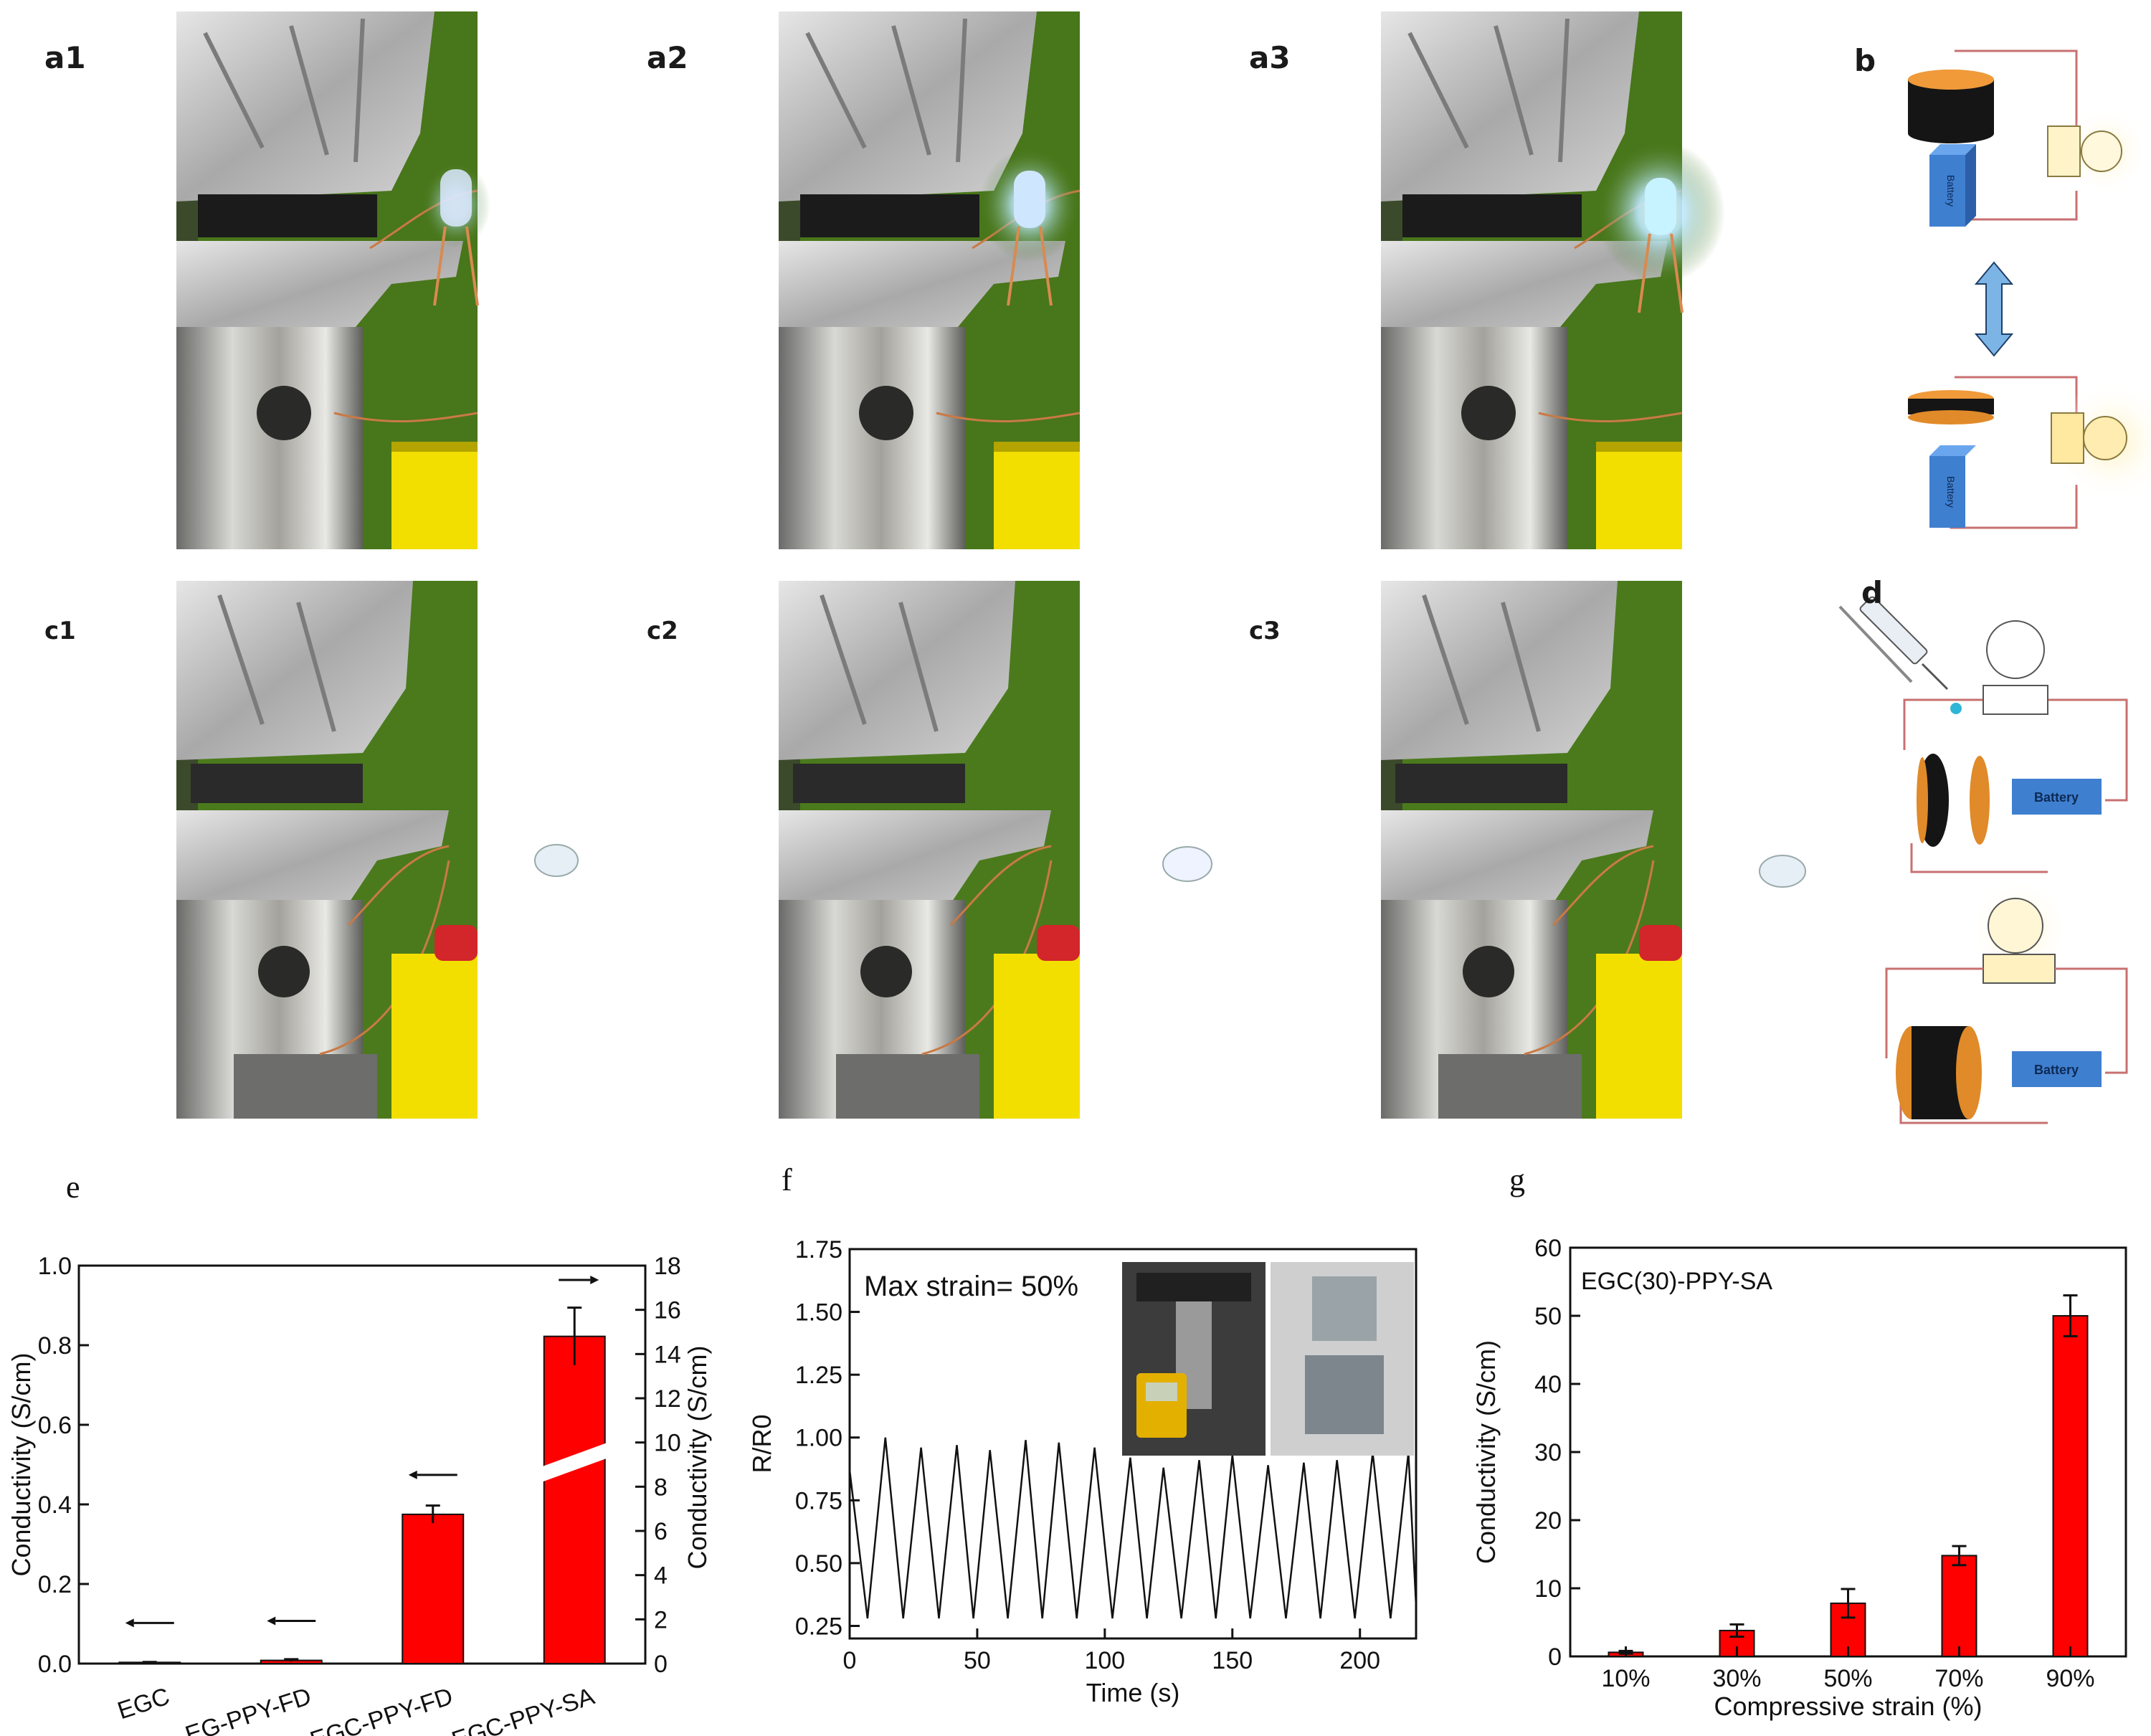  Describe the element at coordinates (762, 1444) in the screenshot. I see `ylabel-f: R/R0` at that location.